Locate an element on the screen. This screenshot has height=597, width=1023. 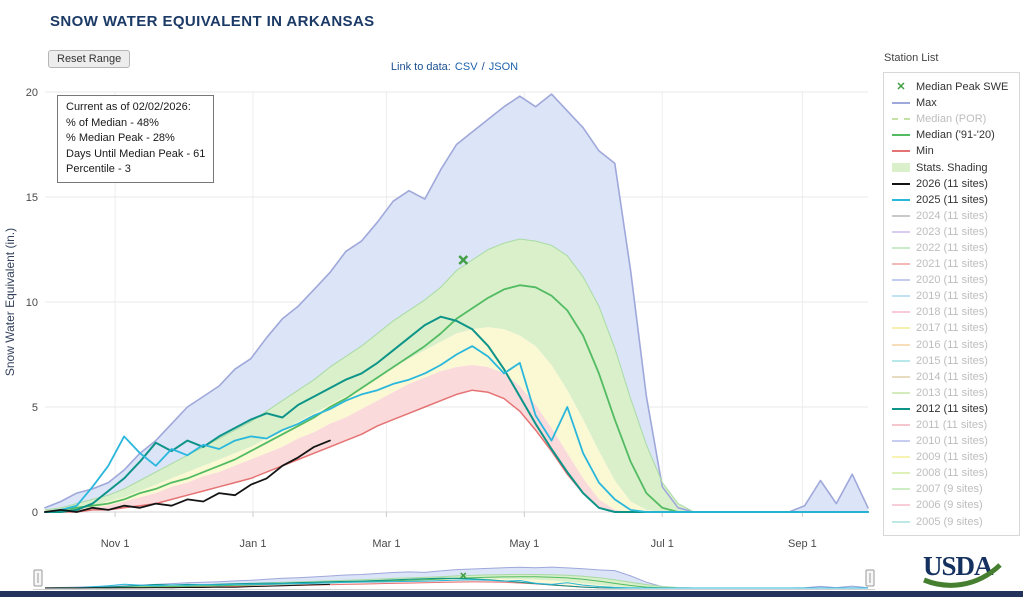
legend-item-2019-11-sites: 2019 (11 sites) is located at coordinates (951, 296).